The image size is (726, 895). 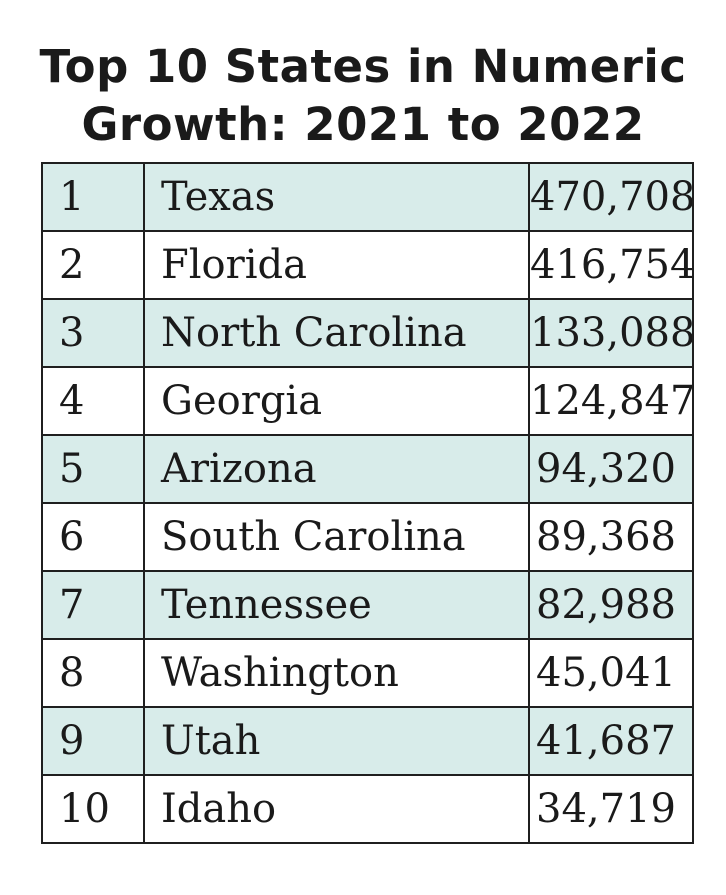 I want to click on state-cell: Utah, so click(x=336, y=741).